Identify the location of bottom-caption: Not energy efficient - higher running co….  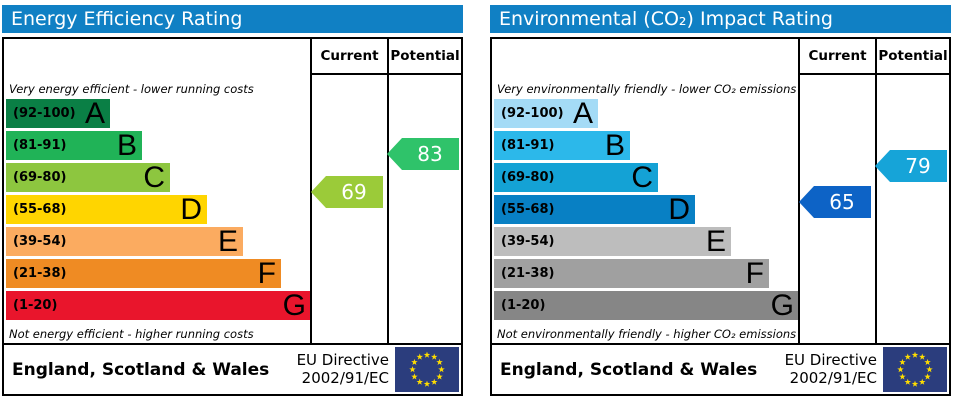
(131, 334).